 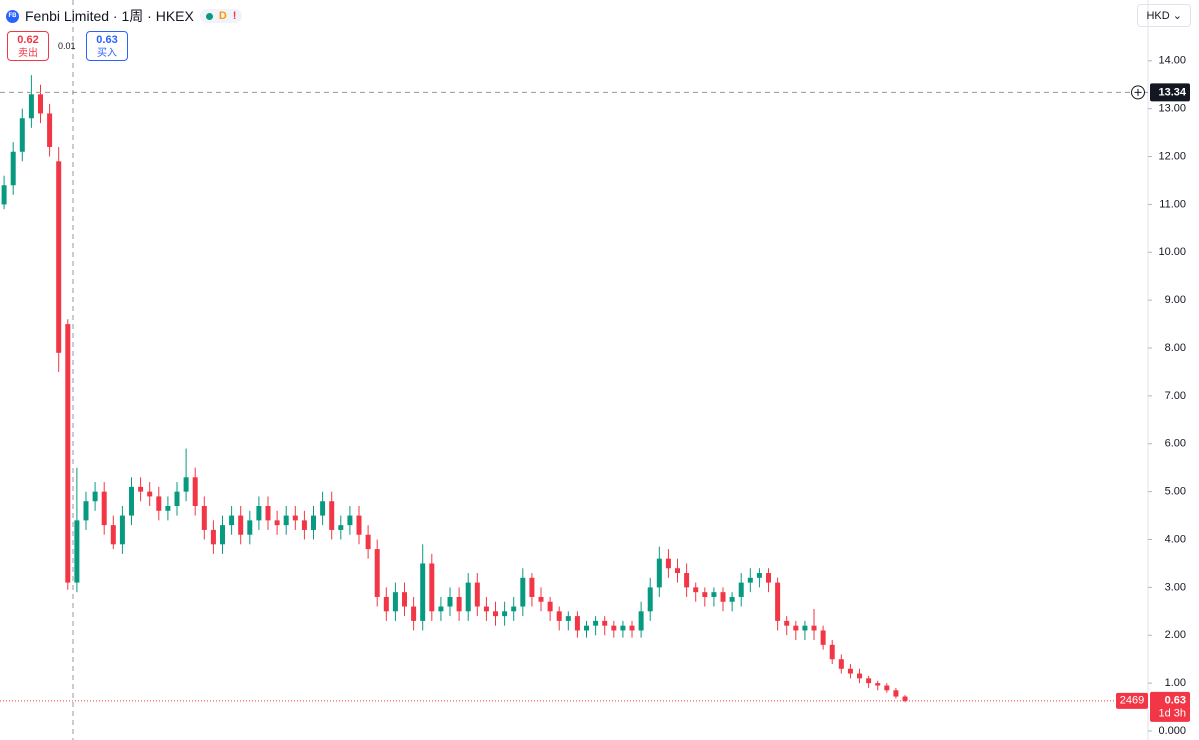 I want to click on sell-price: 0.62, so click(x=28, y=40).